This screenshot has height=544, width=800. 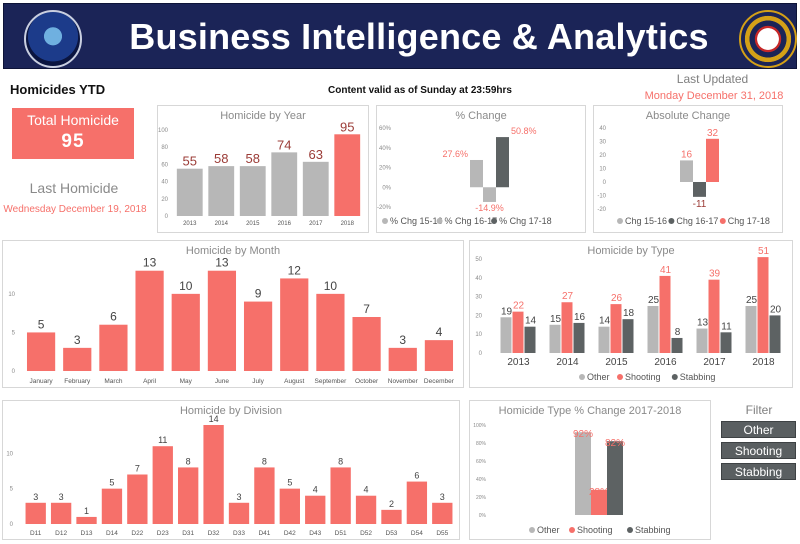 What do you see at coordinates (295, 270) in the screenshot?
I see `data-label: 12` at bounding box center [295, 270].